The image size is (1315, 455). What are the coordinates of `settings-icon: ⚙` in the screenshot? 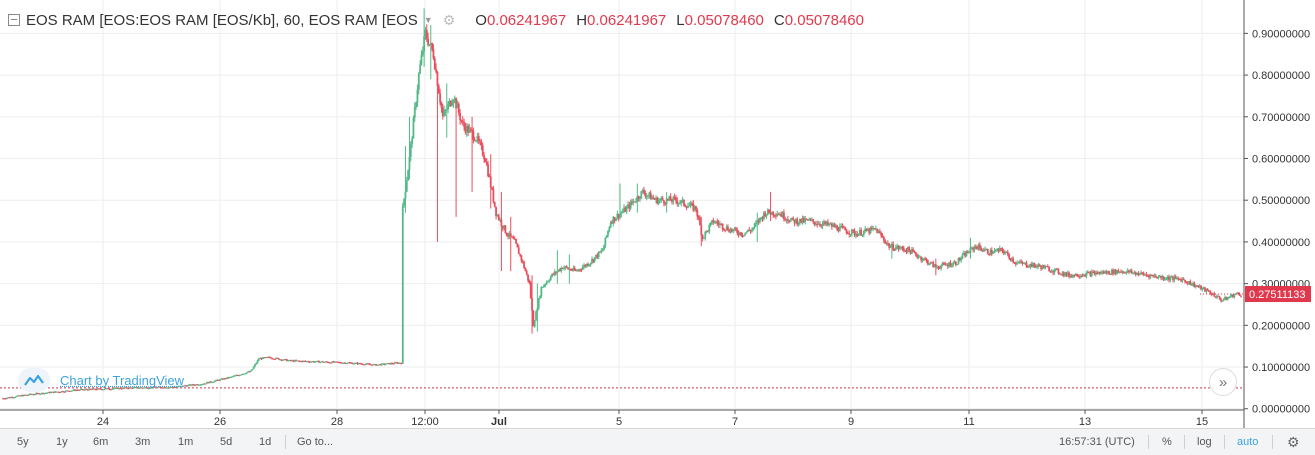 It's located at (449, 19).